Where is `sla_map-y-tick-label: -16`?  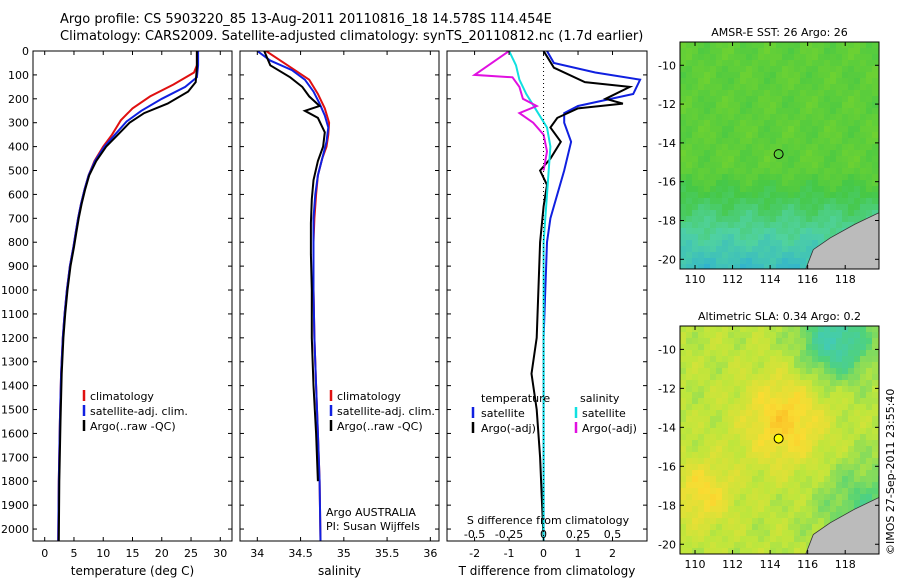
sla_map-y-tick-label: -16 is located at coordinates (667, 466).